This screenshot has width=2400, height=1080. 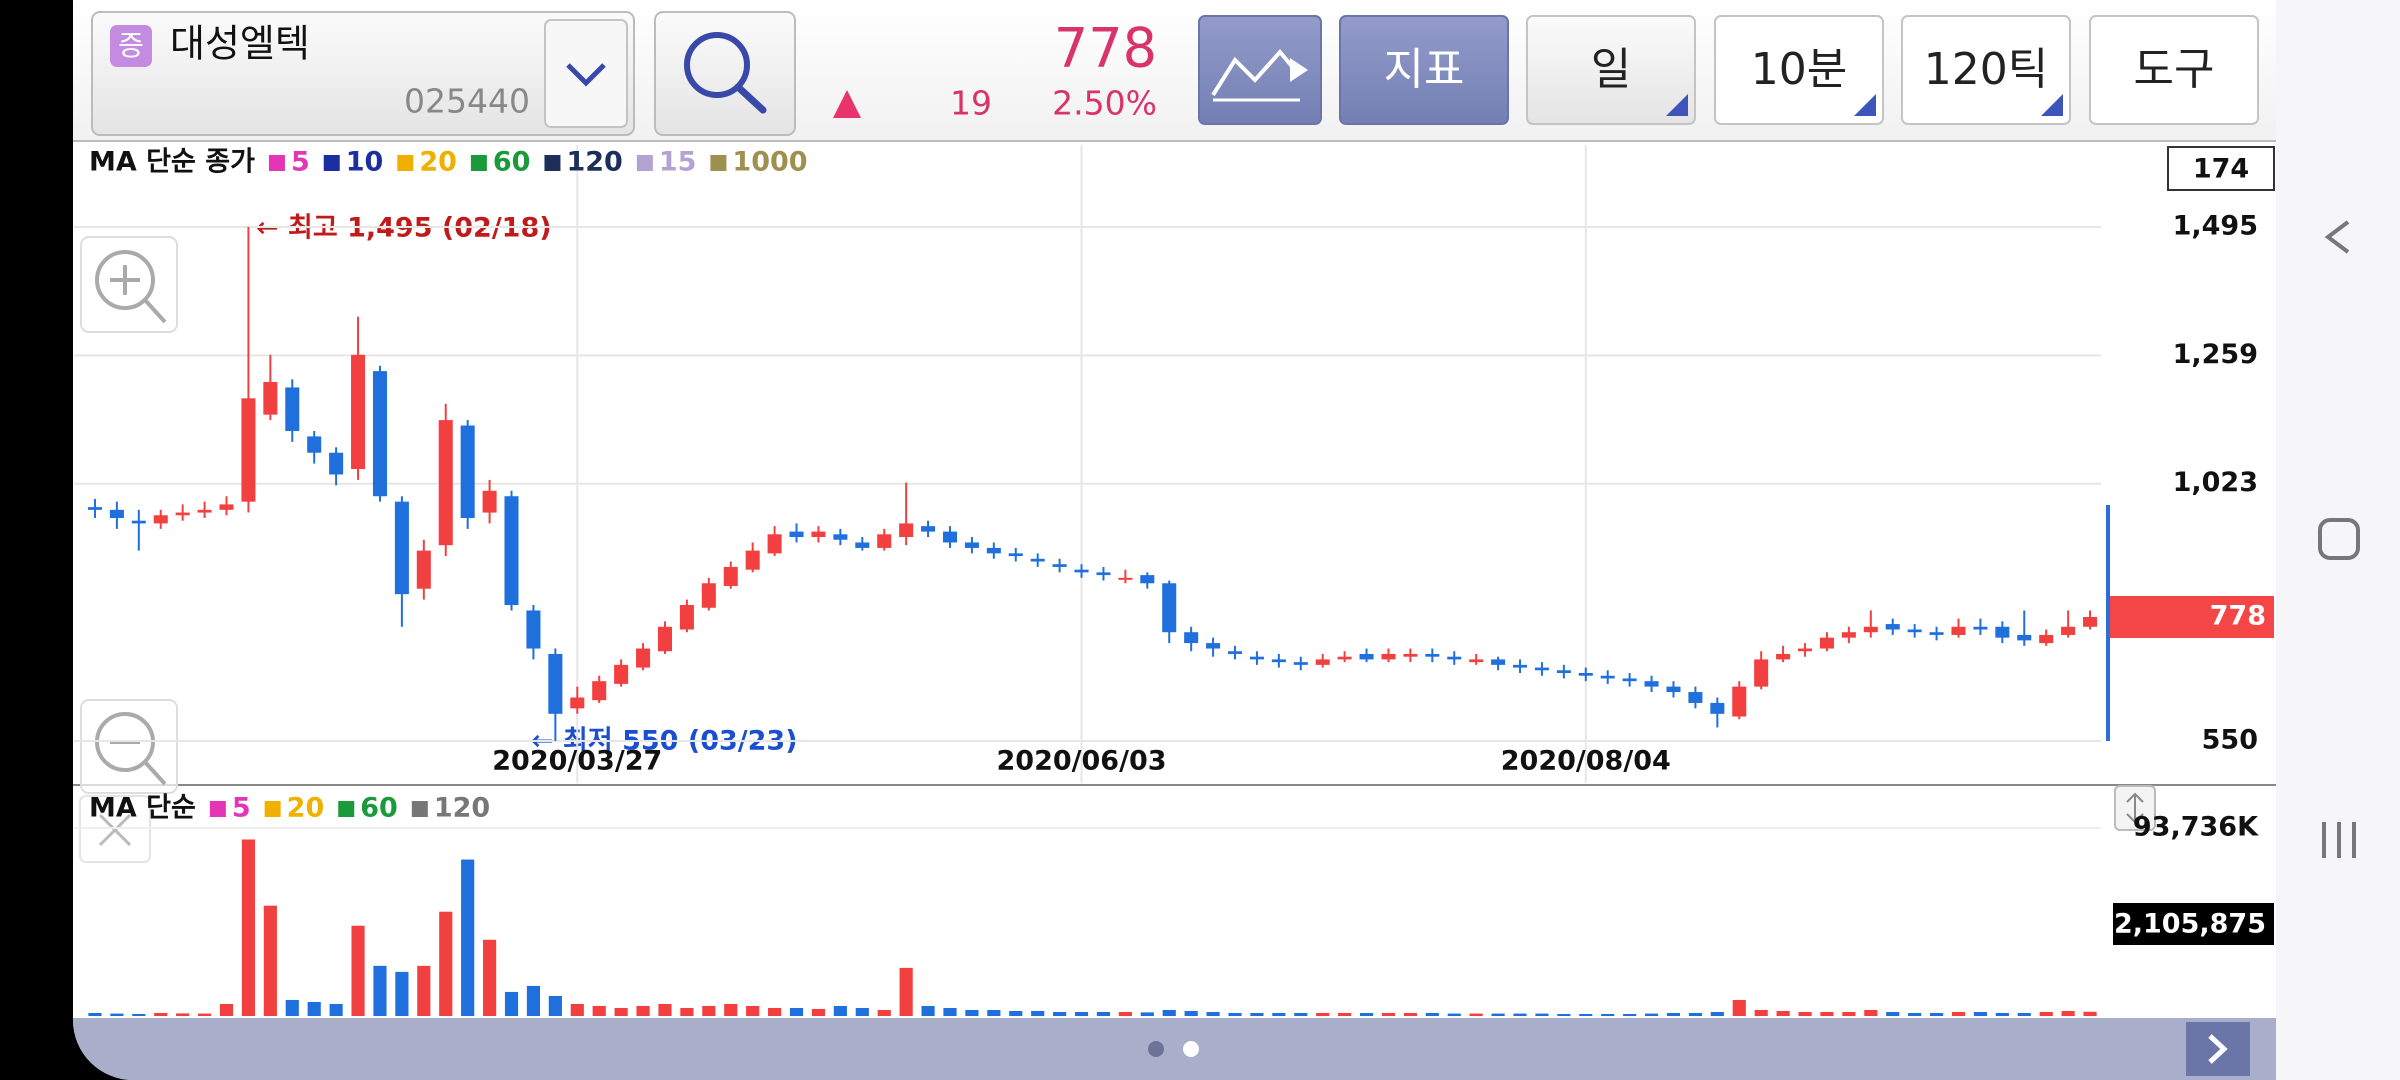 What do you see at coordinates (1156, 1049) in the screenshot?
I see `page-dot` at bounding box center [1156, 1049].